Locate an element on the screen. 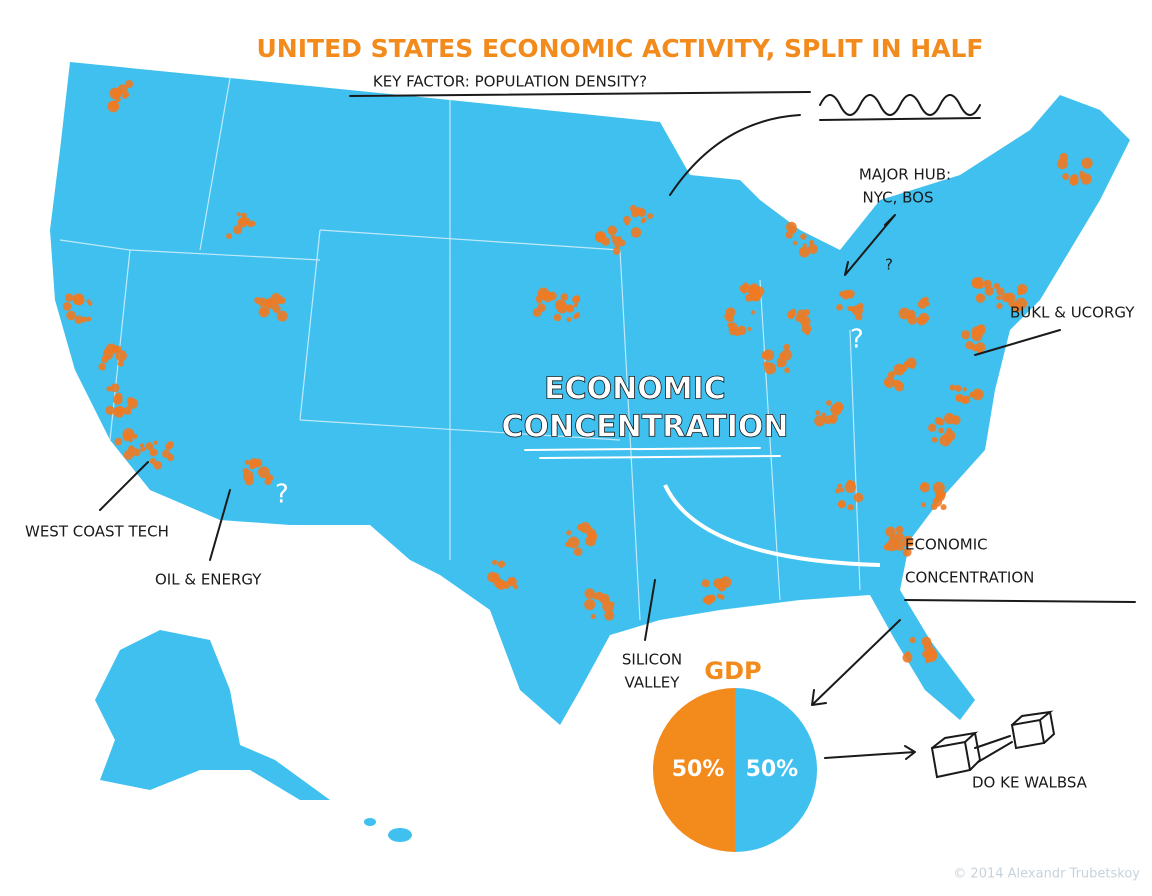  annotation: OIL & ENERGY is located at coordinates (208, 580).